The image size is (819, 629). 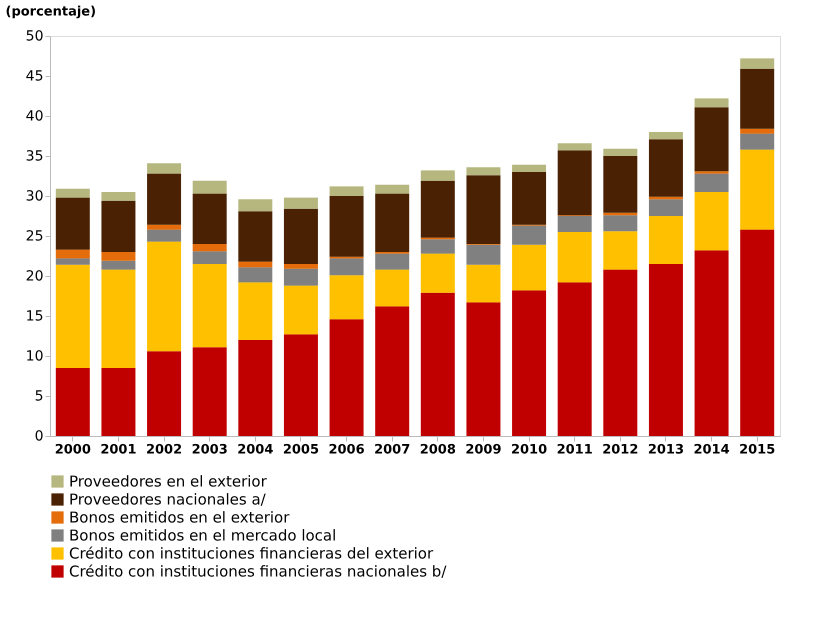 What do you see at coordinates (392, 450) in the screenshot?
I see `x-tick-label: 2007` at bounding box center [392, 450].